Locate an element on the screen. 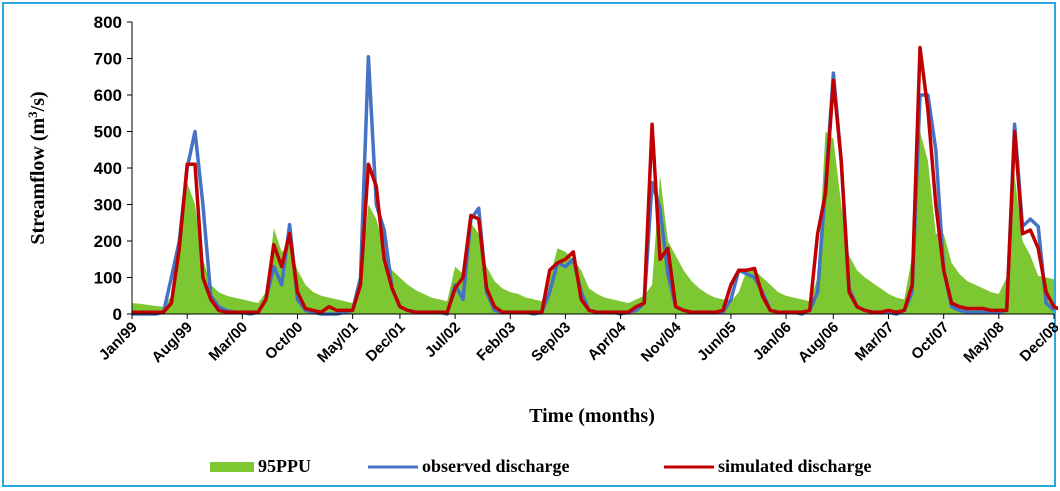 This screenshot has height=491, width=1060. y-axis-title-superscript: 3 is located at coordinates (32, 114).